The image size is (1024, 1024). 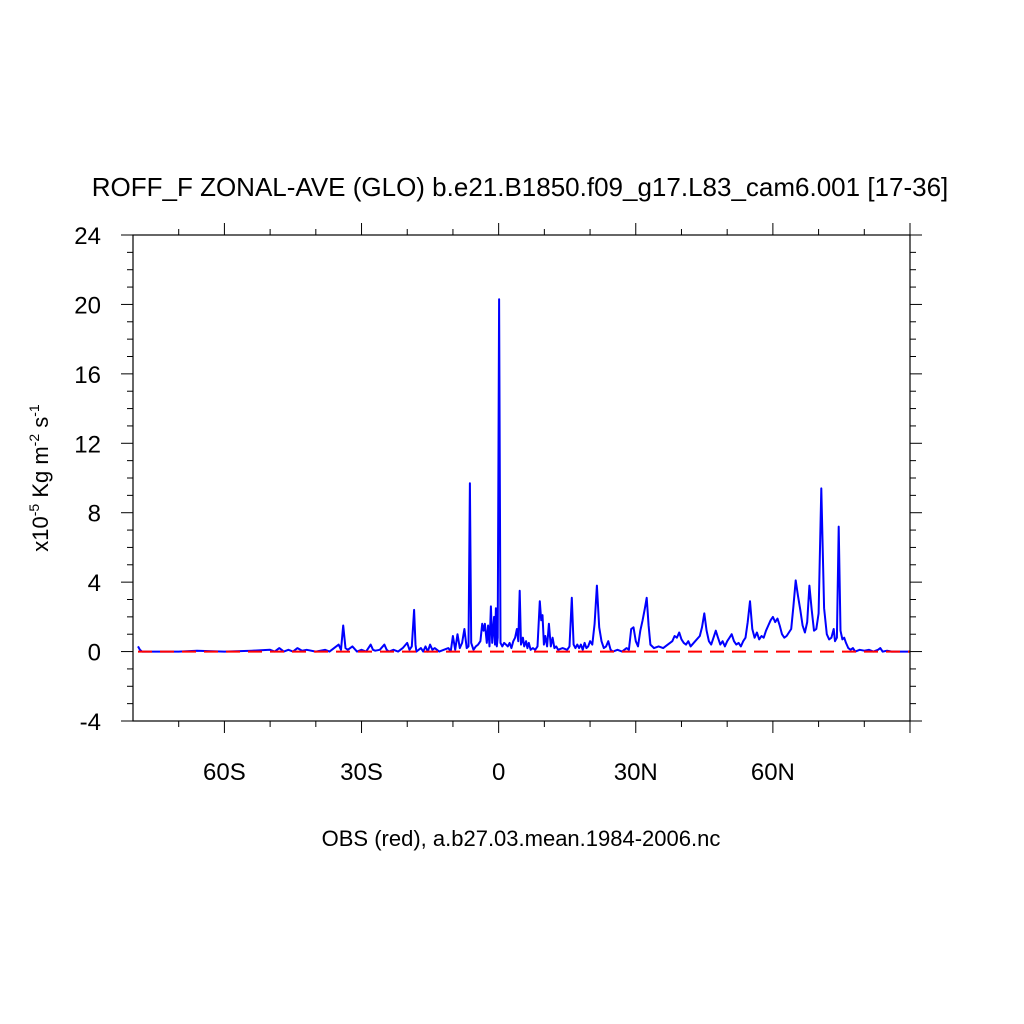 I want to click on x-tick-label: 60S, so click(x=224, y=772).